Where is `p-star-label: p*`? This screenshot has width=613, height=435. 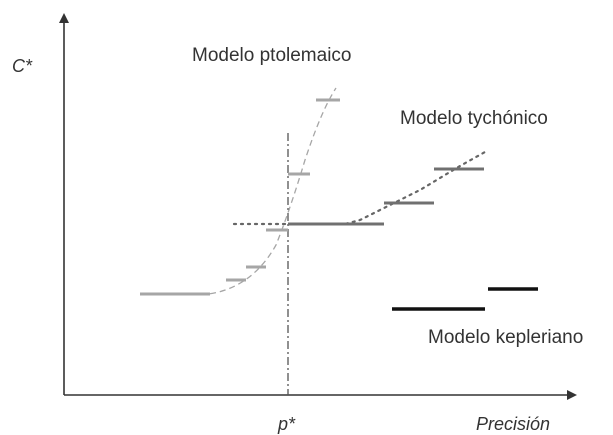
p-star-label: p* is located at coordinates (286, 424).